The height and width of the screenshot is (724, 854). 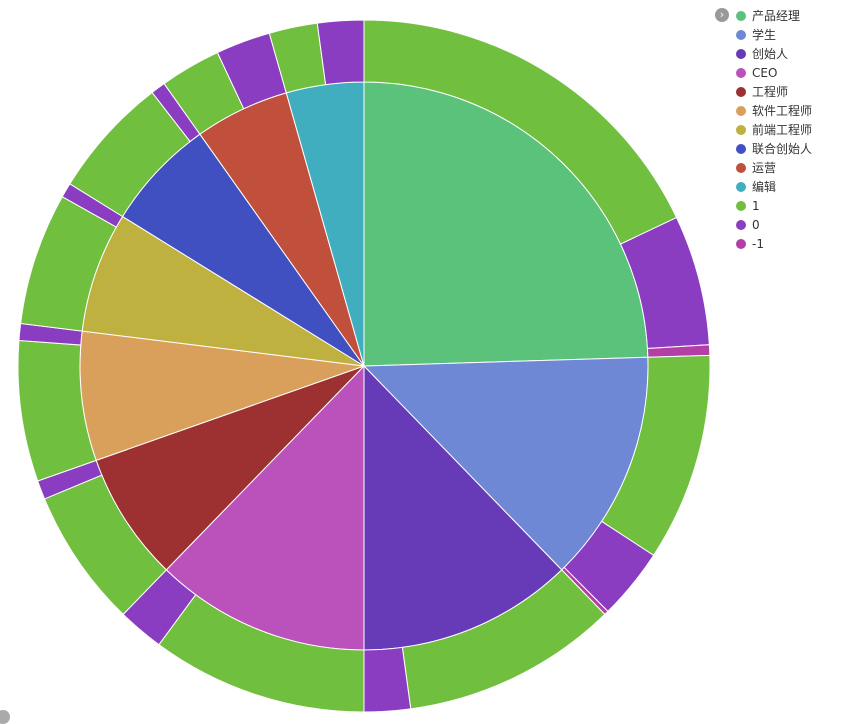 I want to click on legend-items: 产品经理学生创始人 CEO 工程师软件工程师前端工程师联合创始人运营编辑 1 0 -1, so click(x=774, y=129).